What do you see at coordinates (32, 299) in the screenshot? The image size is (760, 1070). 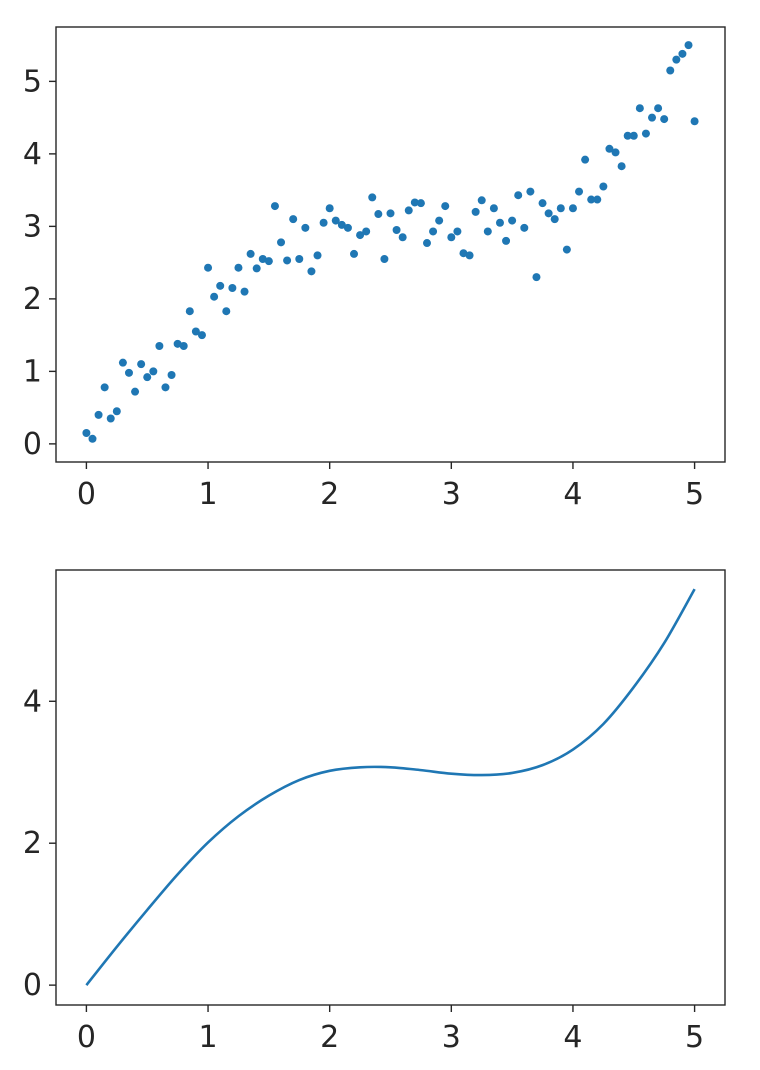 I see `y-tick-label: 2` at bounding box center [32, 299].